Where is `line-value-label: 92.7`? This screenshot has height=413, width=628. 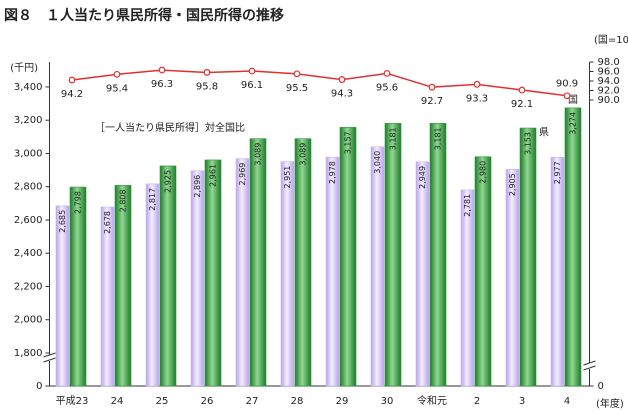
line-value-label: 92.7 is located at coordinates (432, 101).